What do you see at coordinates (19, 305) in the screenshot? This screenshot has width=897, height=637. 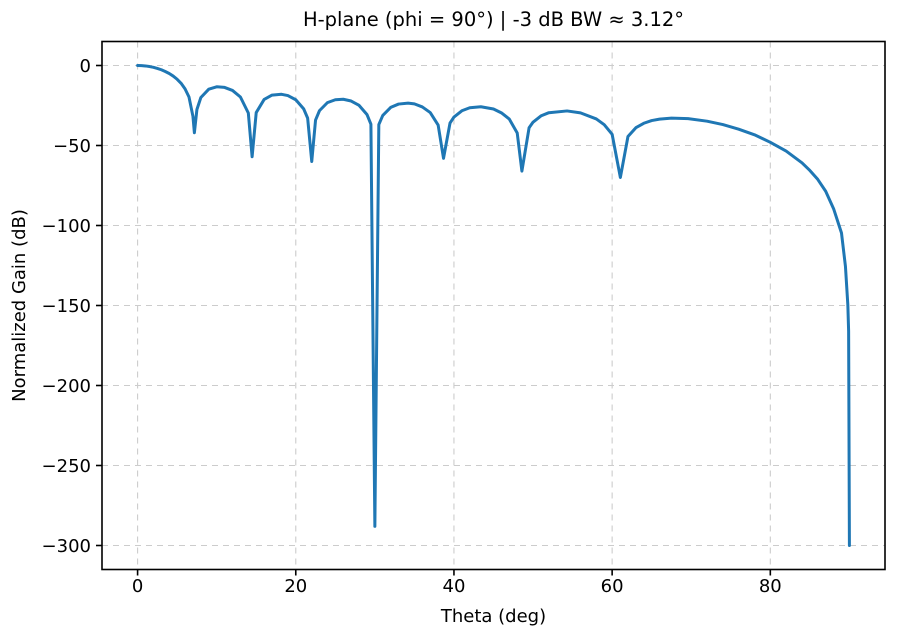 I see `y-axis-label: Normalized Gain (dB)` at bounding box center [19, 305].